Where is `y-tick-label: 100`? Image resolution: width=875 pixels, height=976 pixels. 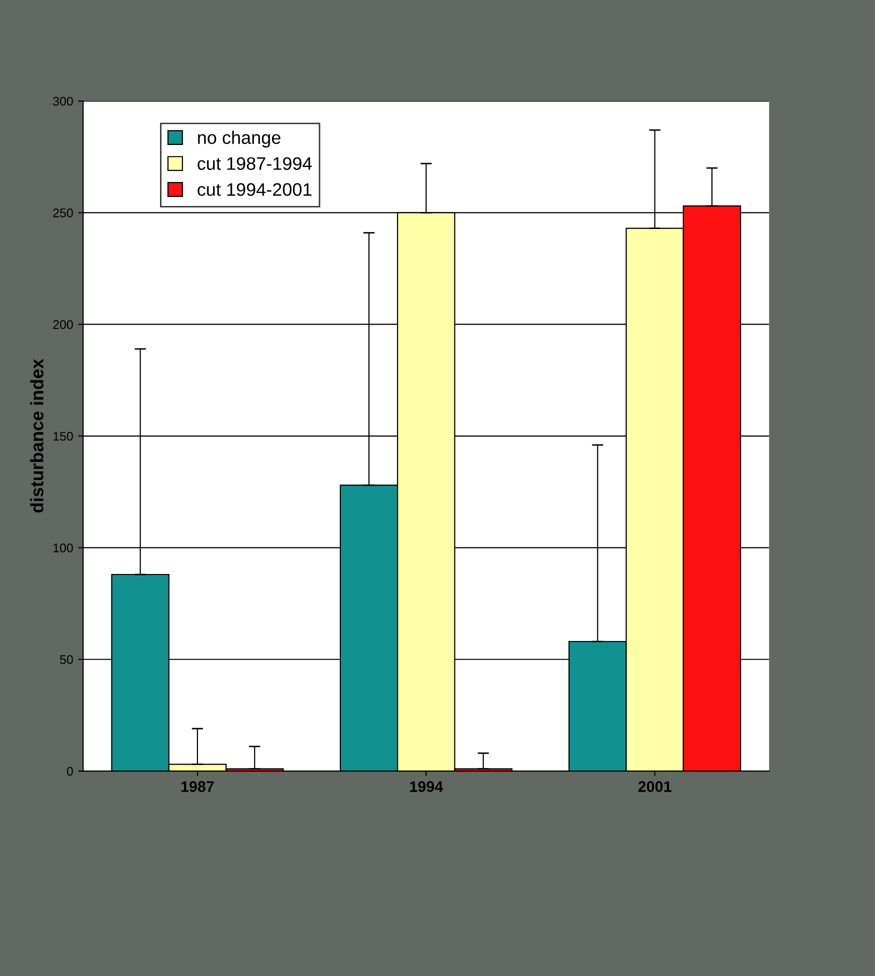
y-tick-label: 100 is located at coordinates (63, 548).